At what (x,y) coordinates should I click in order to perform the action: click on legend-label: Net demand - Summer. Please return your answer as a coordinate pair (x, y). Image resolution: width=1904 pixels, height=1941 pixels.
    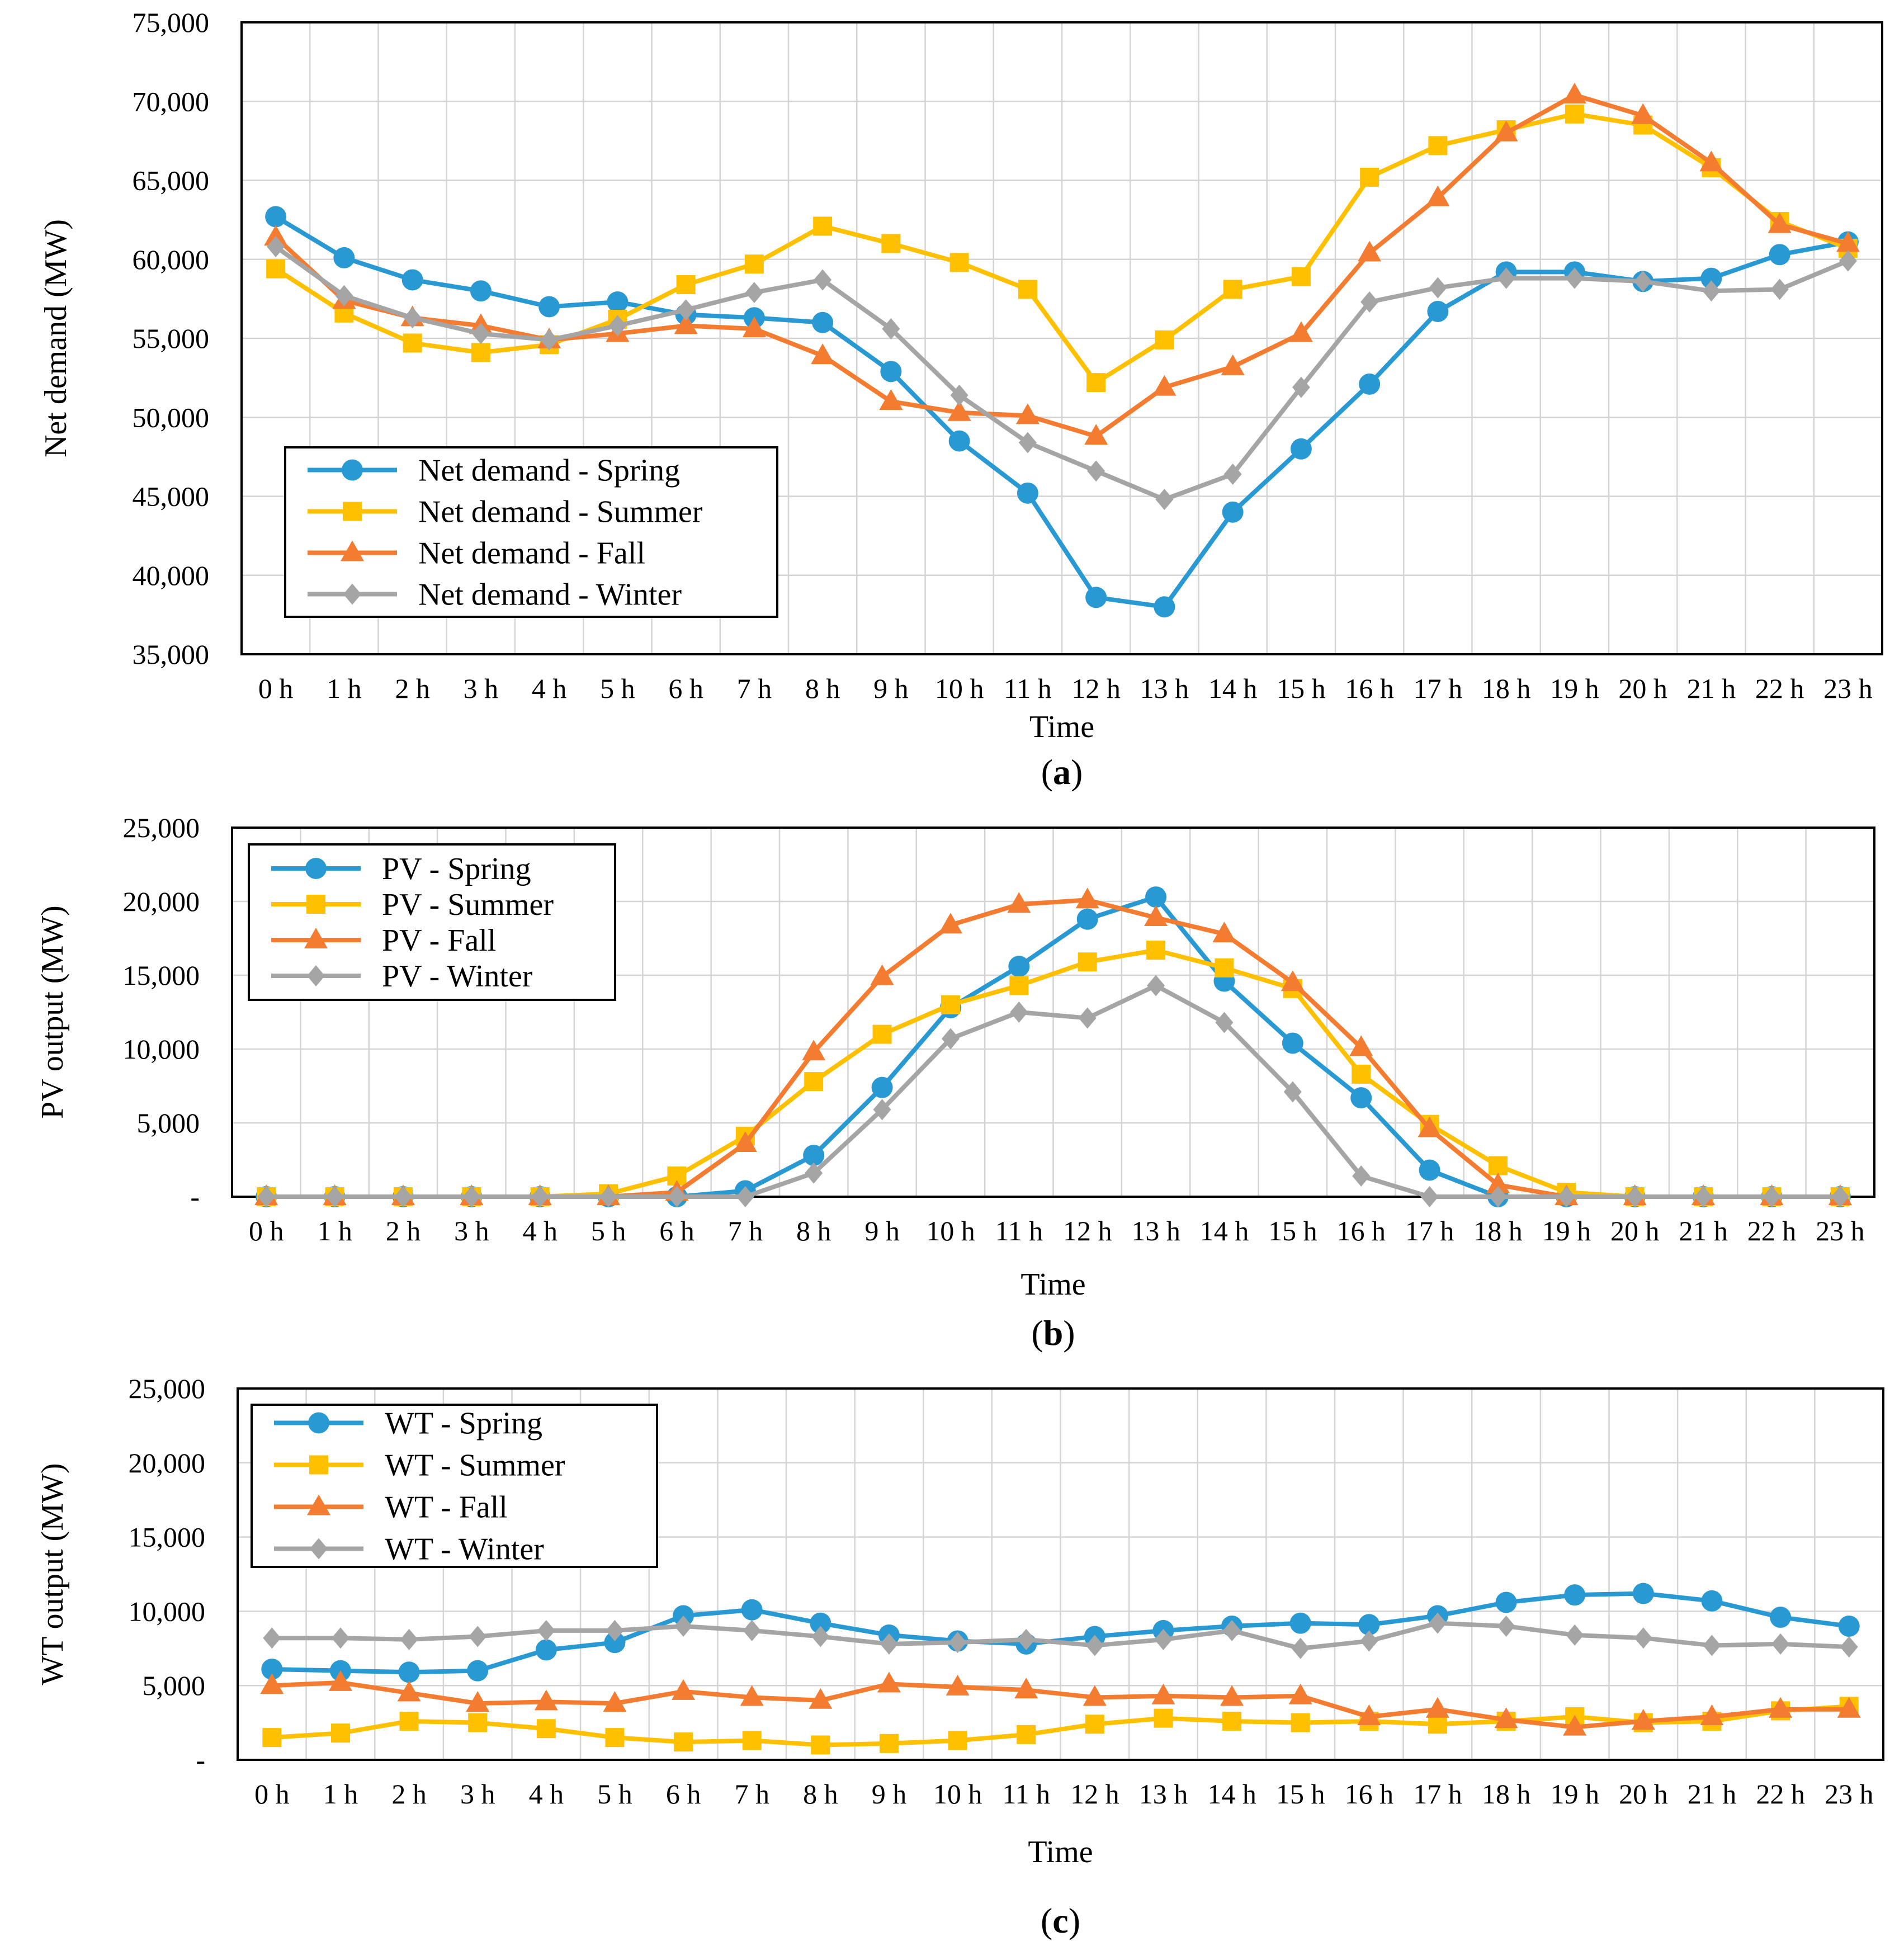
    Looking at the image, I should click on (560, 512).